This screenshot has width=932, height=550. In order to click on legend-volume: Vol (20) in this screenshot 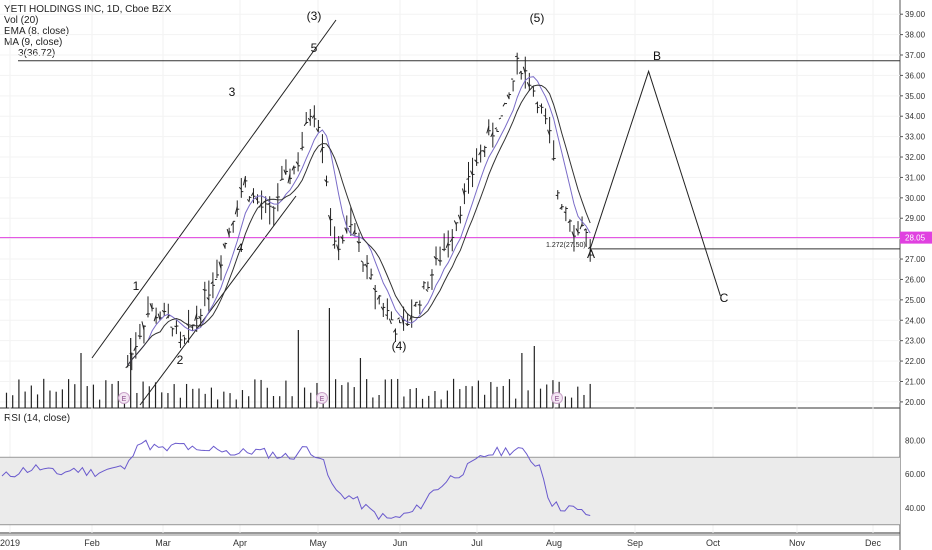, I will do `click(21, 20)`.